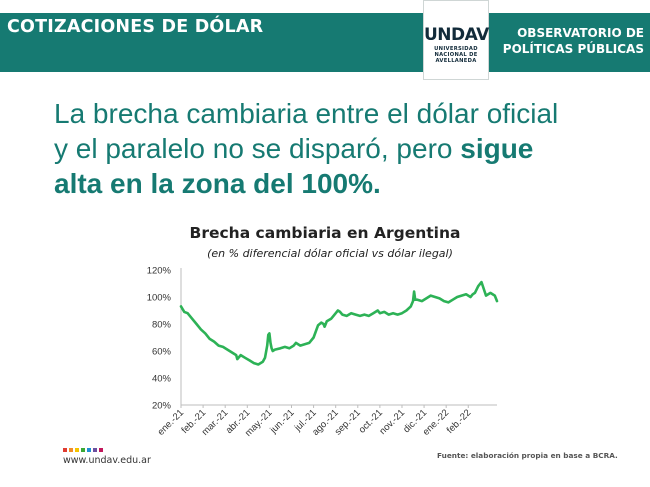 The image size is (650, 487). What do you see at coordinates (171, 422) in the screenshot?
I see `x-tick-label: ene.-21` at bounding box center [171, 422].